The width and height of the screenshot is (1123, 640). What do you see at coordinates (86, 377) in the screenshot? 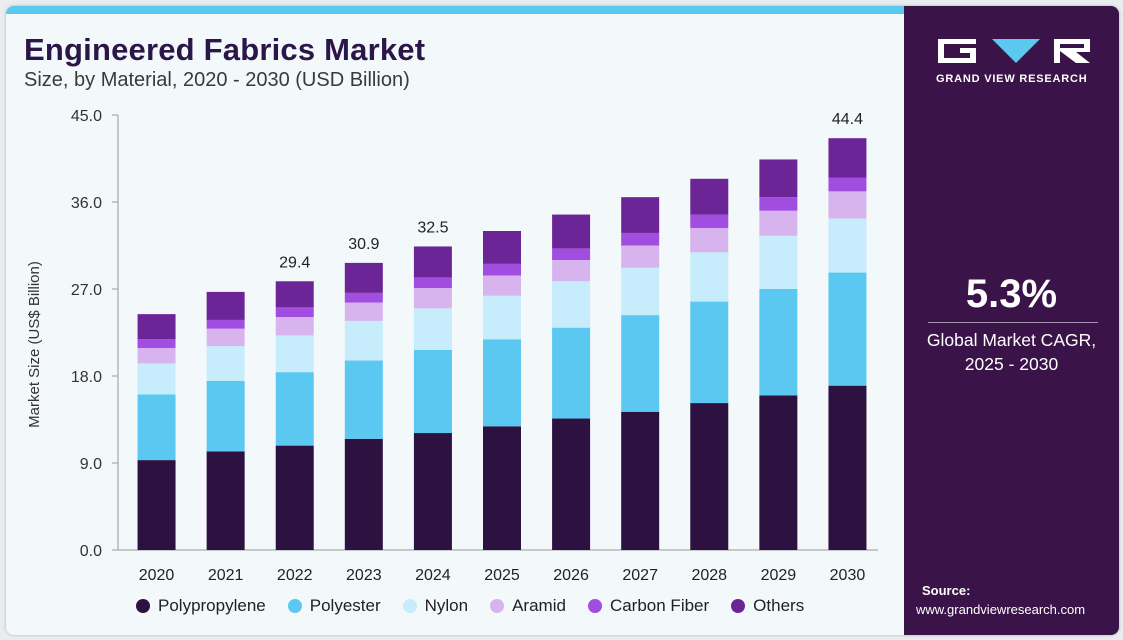
I see `y-tick-label: 18.0` at bounding box center [86, 377].